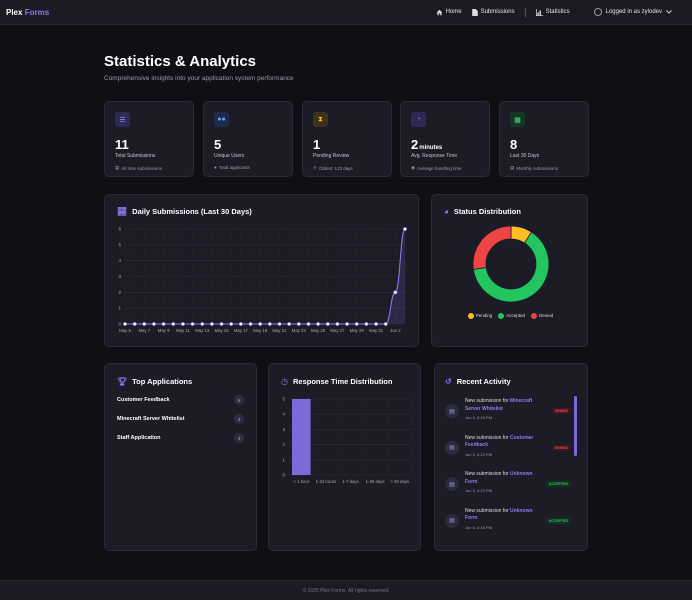 This screenshot has height=600, width=692. What do you see at coordinates (337, 330) in the screenshot?
I see `x-tick-label: May 27` at bounding box center [337, 330].